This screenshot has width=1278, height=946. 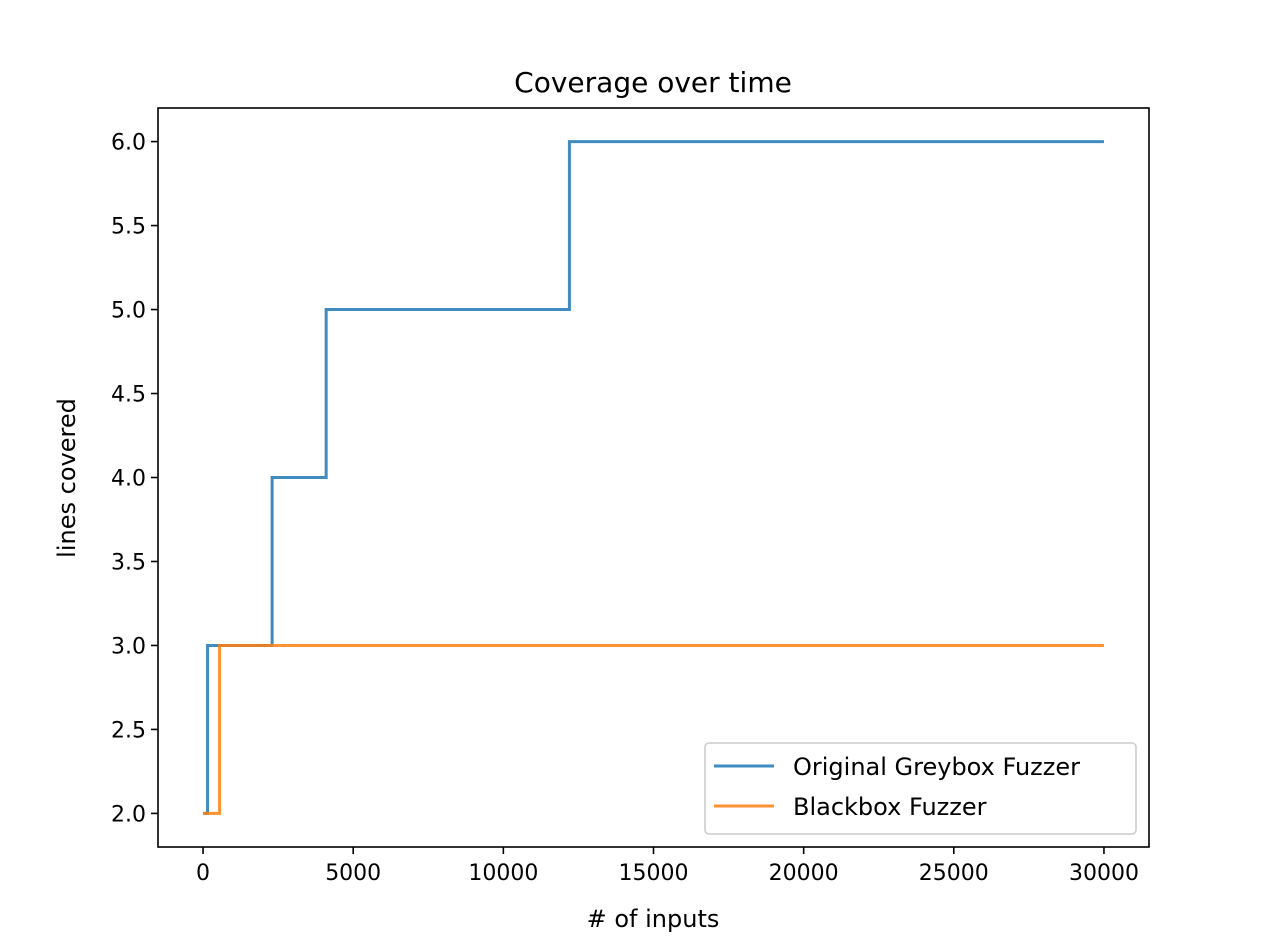 I want to click on y-tick-label: 3.0, so click(x=128, y=646).